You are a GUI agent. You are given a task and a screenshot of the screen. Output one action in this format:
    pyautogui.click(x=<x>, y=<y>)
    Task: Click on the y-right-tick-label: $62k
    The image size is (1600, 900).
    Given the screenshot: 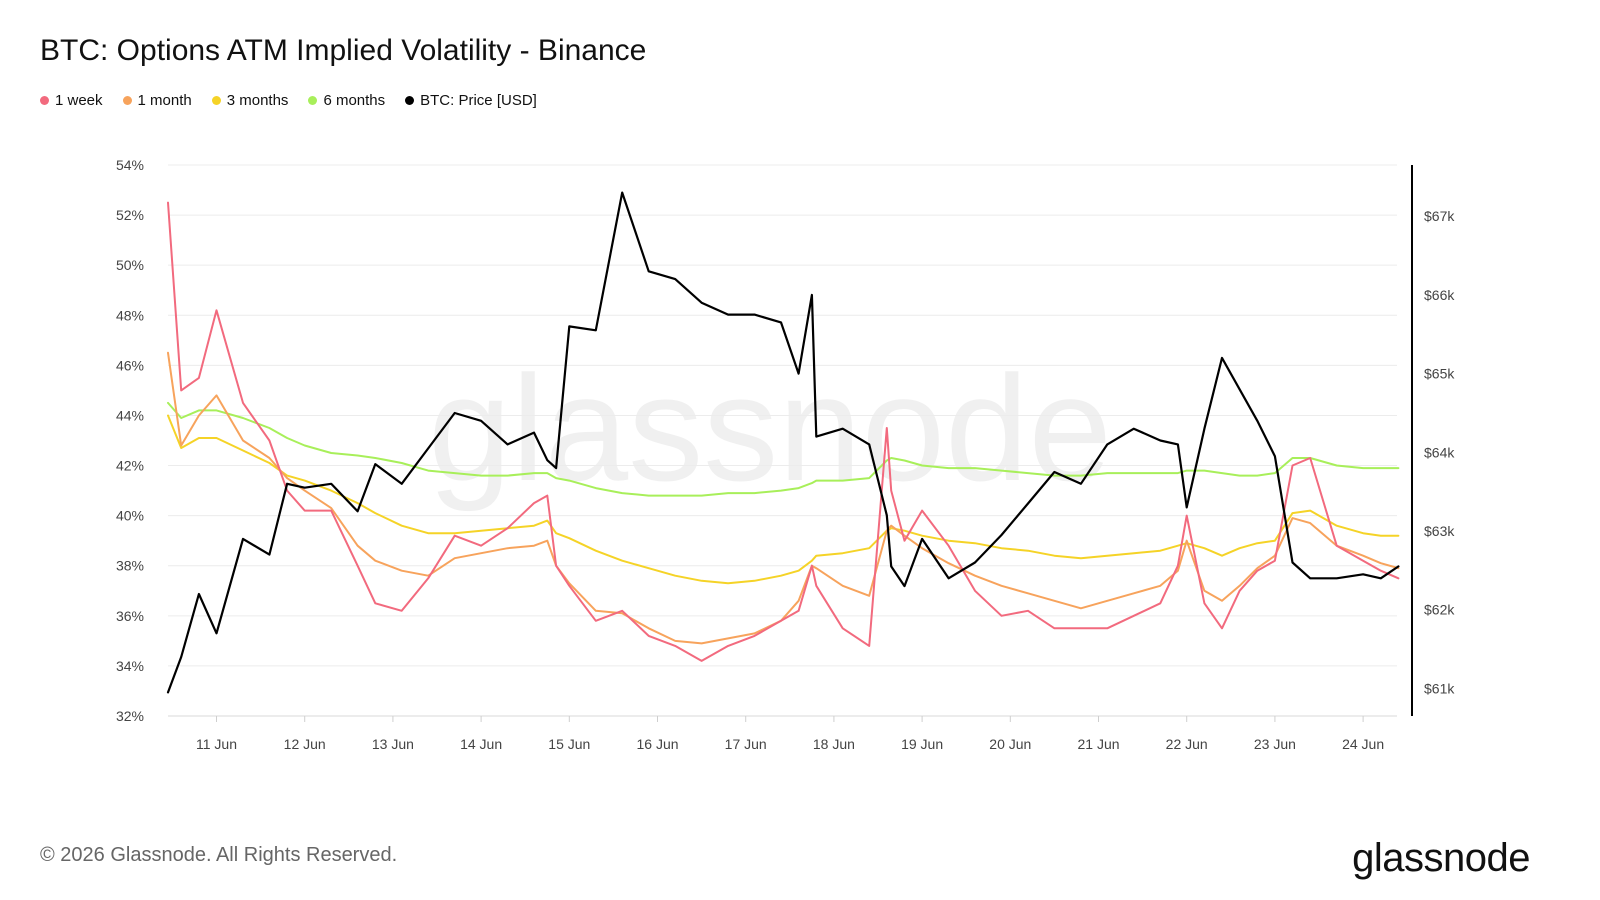 What is the action you would take?
    pyautogui.click(x=1439, y=610)
    